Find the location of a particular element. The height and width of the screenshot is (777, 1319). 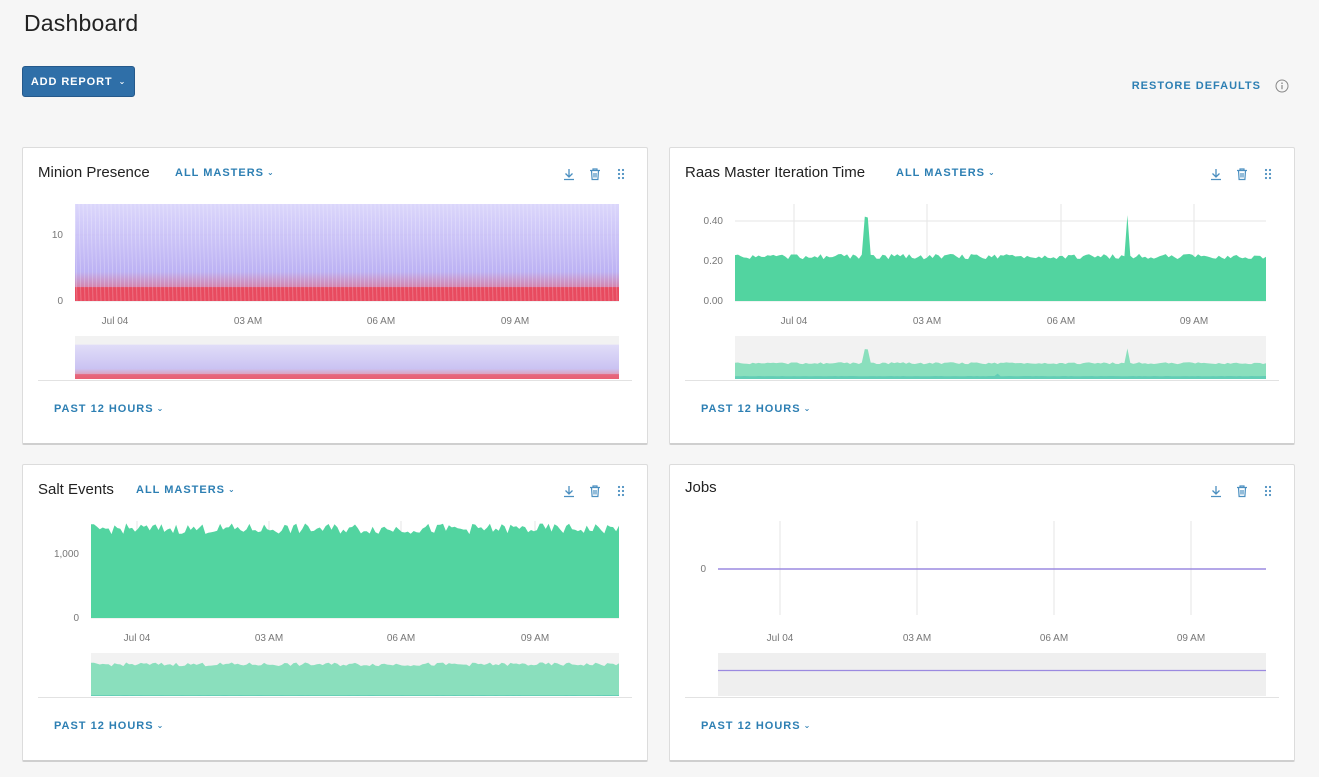

x-tick-label: 06 AM is located at coordinates (1054, 638).